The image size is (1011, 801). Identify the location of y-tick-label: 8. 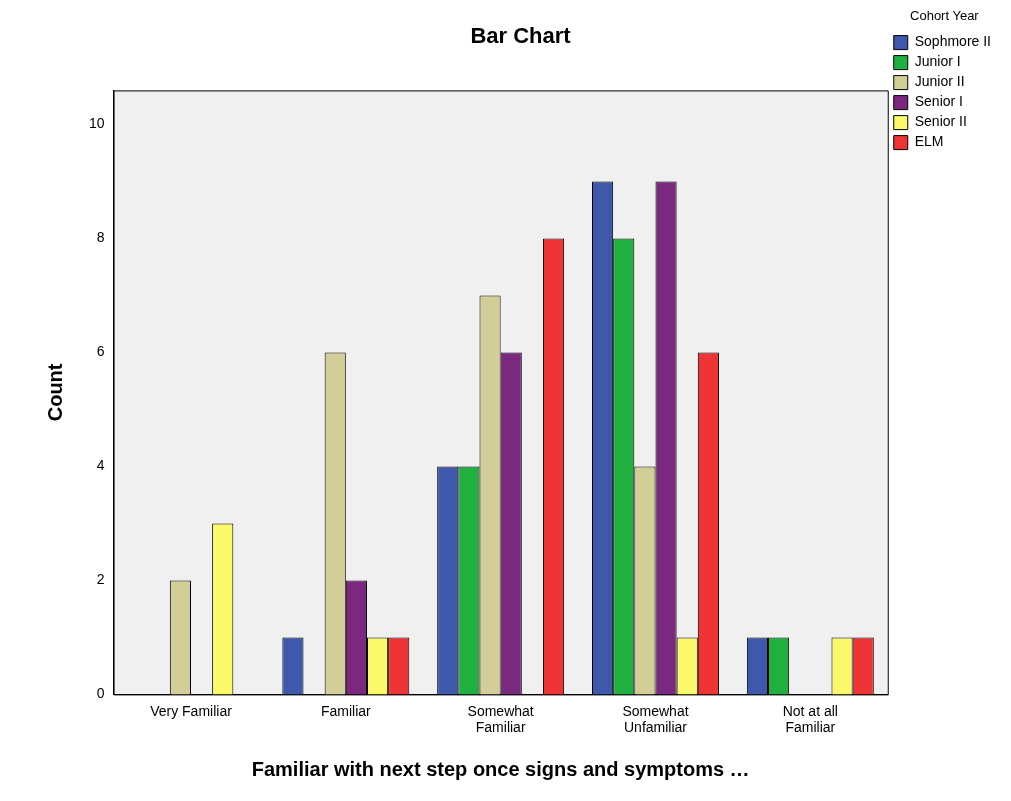
(100, 237).